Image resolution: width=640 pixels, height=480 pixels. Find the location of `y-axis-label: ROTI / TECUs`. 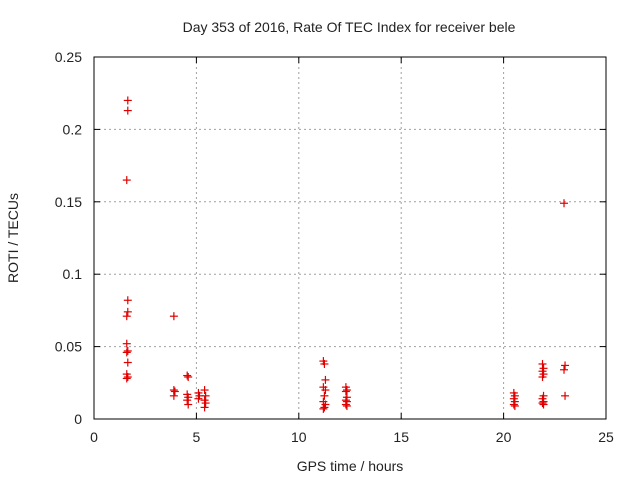

y-axis-label: ROTI / TECUs is located at coordinates (13, 238).